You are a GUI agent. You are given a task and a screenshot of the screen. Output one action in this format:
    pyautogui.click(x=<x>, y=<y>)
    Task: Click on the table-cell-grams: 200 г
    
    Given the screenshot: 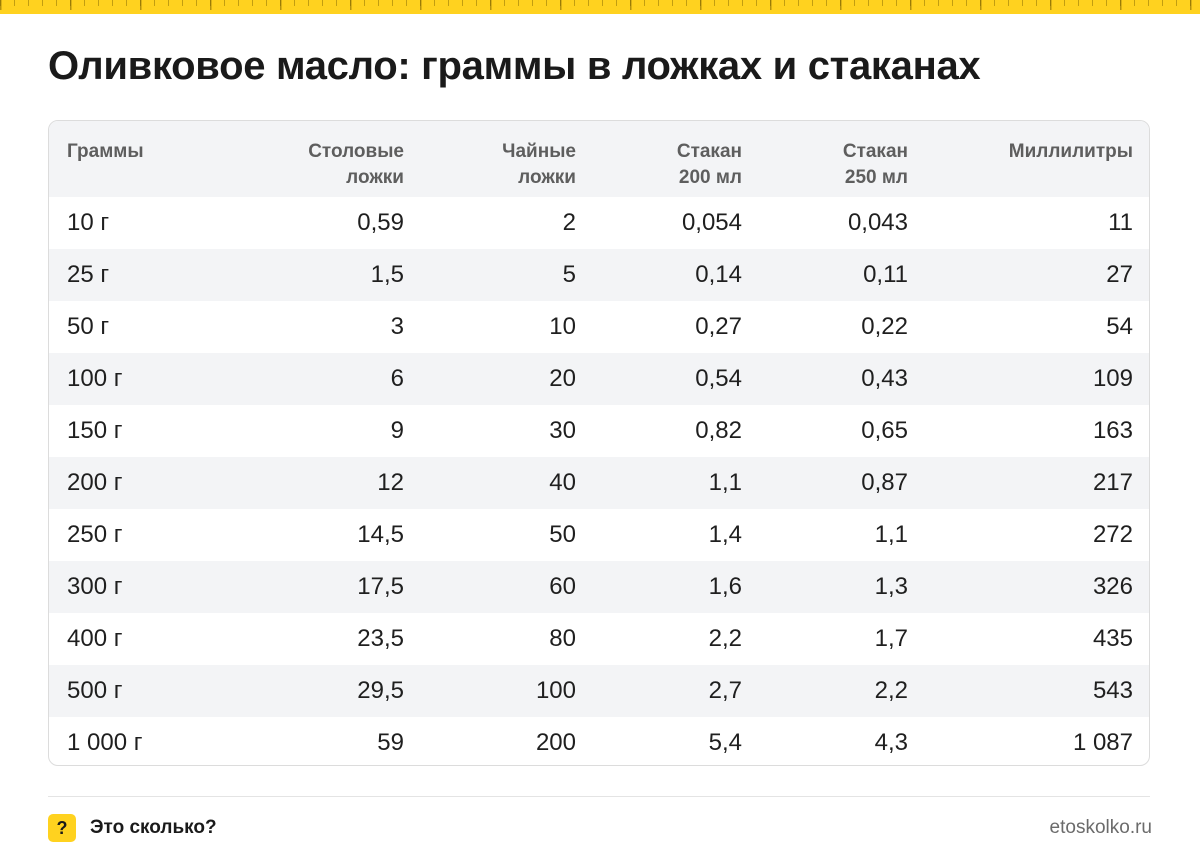 What is the action you would take?
    pyautogui.click(x=95, y=482)
    